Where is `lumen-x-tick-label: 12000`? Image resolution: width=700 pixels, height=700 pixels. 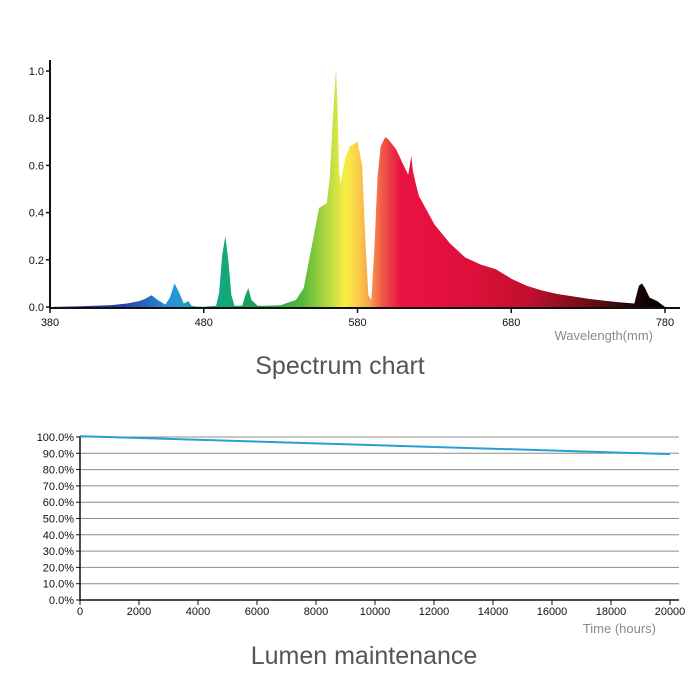 lumen-x-tick-label: 12000 is located at coordinates (434, 612).